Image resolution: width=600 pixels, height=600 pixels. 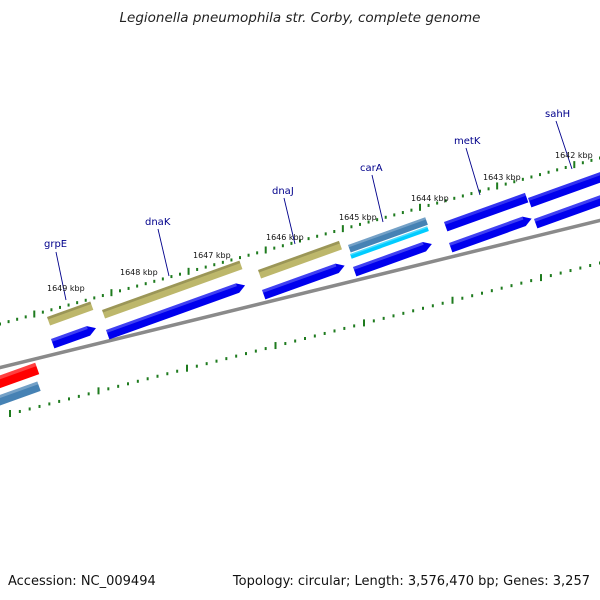 I want to click on feature-left-red, so click(x=20, y=376).